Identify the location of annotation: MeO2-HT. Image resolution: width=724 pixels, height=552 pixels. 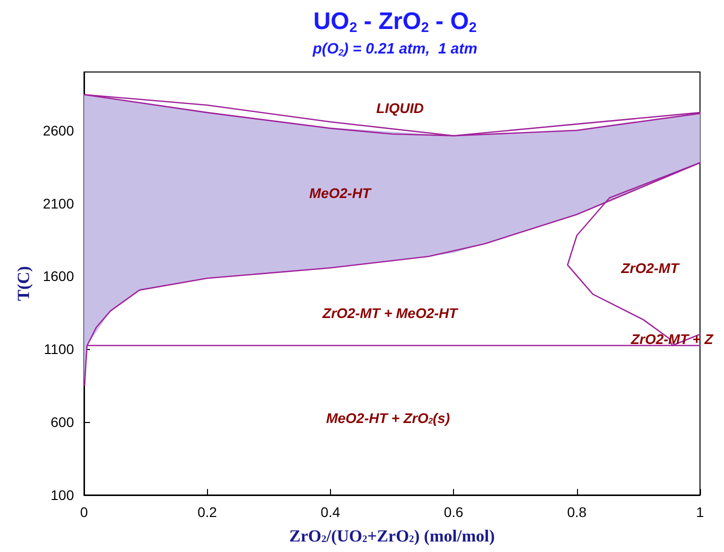
(340, 193).